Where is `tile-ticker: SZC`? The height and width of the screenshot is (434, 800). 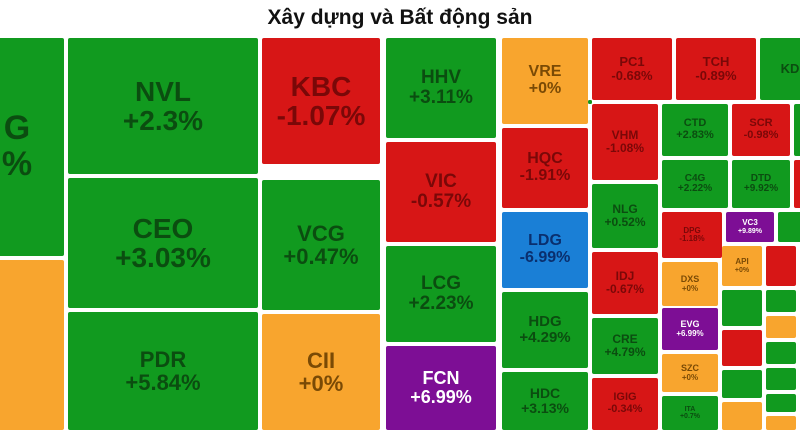 tile-ticker: SZC is located at coordinates (690, 368).